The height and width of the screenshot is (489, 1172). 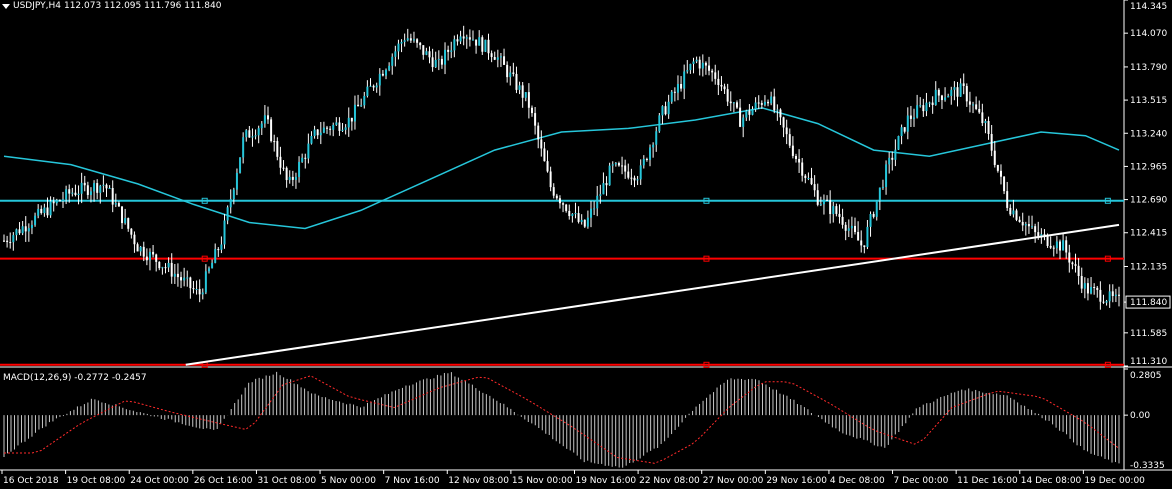 I want to click on price-tick-label: 111.585, so click(x=1148, y=334).